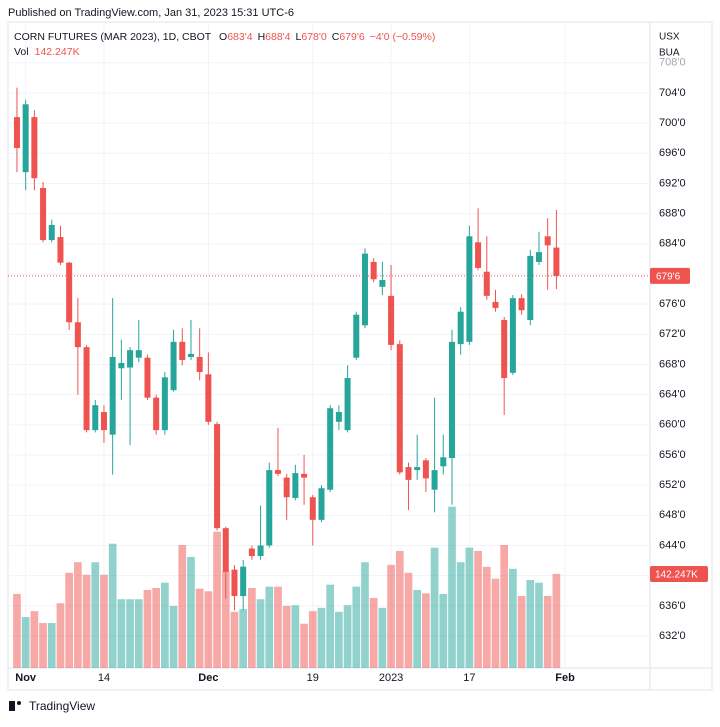 The height and width of the screenshot is (727, 720). Describe the element at coordinates (672, 485) in the screenshot. I see `y-tick-label: 652'0` at that location.